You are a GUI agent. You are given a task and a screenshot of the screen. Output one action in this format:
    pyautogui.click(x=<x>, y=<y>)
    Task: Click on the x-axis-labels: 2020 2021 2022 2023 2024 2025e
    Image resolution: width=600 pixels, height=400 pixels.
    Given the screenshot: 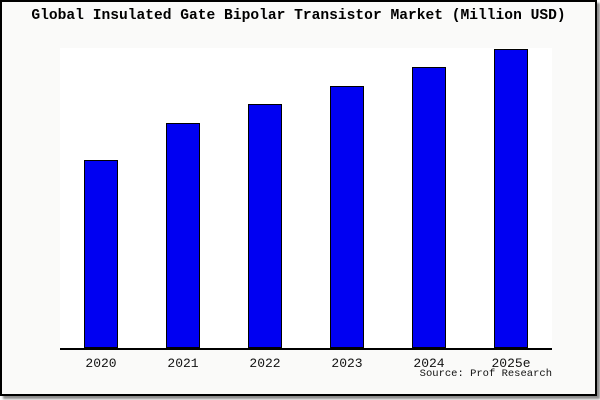 What is the action you would take?
    pyautogui.click(x=306, y=364)
    